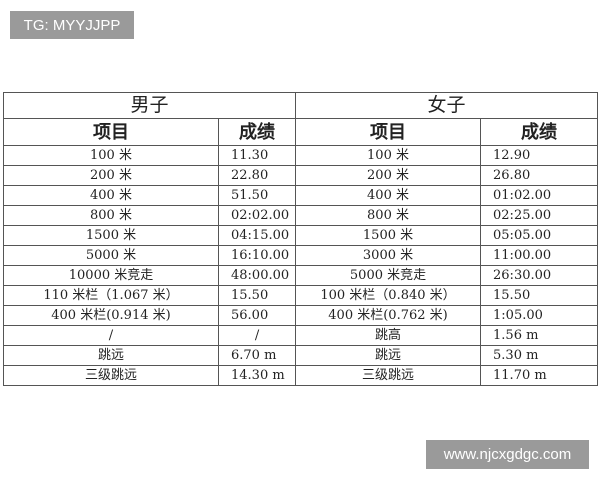  I want to click on men-event: /, so click(111, 335).